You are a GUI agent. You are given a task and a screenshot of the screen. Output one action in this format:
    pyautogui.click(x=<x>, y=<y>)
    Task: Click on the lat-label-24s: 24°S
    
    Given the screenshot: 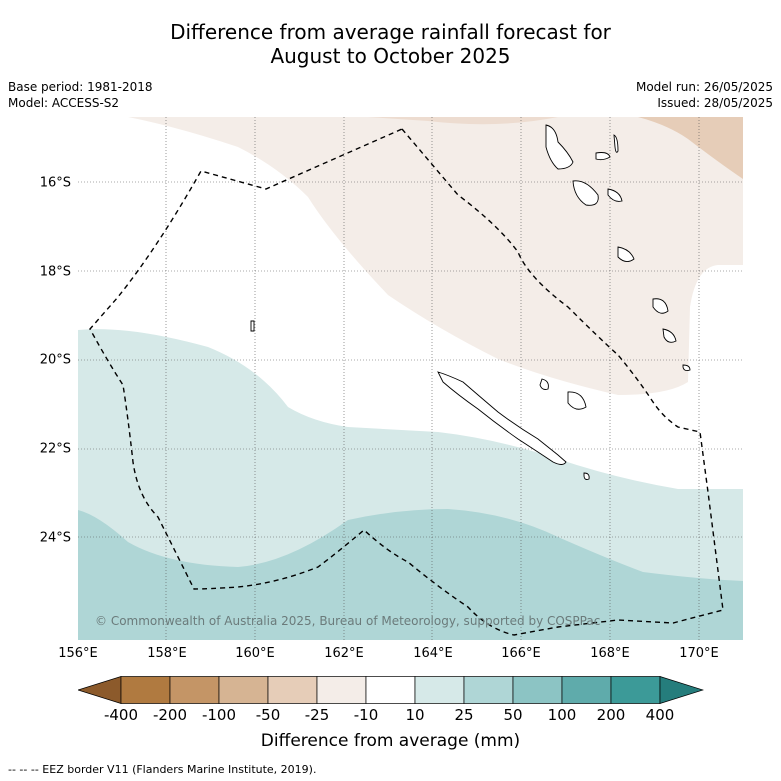 What is the action you would take?
    pyautogui.click(x=55, y=538)
    